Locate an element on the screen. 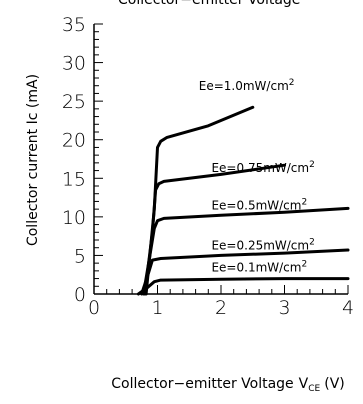  y-tick-label: 0 is located at coordinates (80, 295).